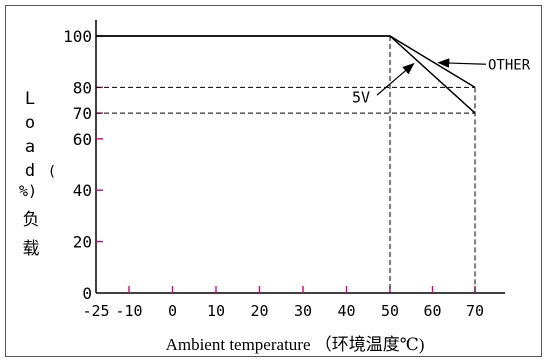 The image size is (549, 363). What do you see at coordinates (30, 171) in the screenshot?
I see `y-label-char: d` at bounding box center [30, 171].